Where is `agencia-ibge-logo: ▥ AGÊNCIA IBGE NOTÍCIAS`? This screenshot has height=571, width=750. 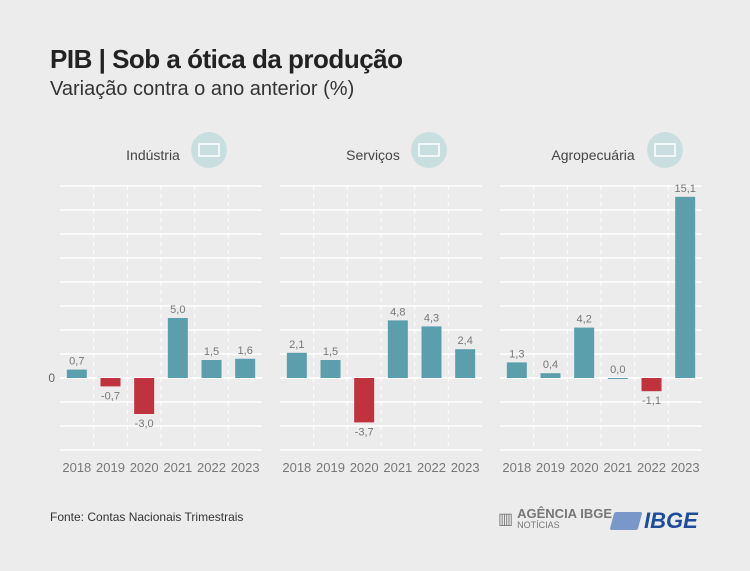 agencia-ibge-logo: ▥ AGÊNCIA IBGE NOTÍCIAS is located at coordinates (555, 518).